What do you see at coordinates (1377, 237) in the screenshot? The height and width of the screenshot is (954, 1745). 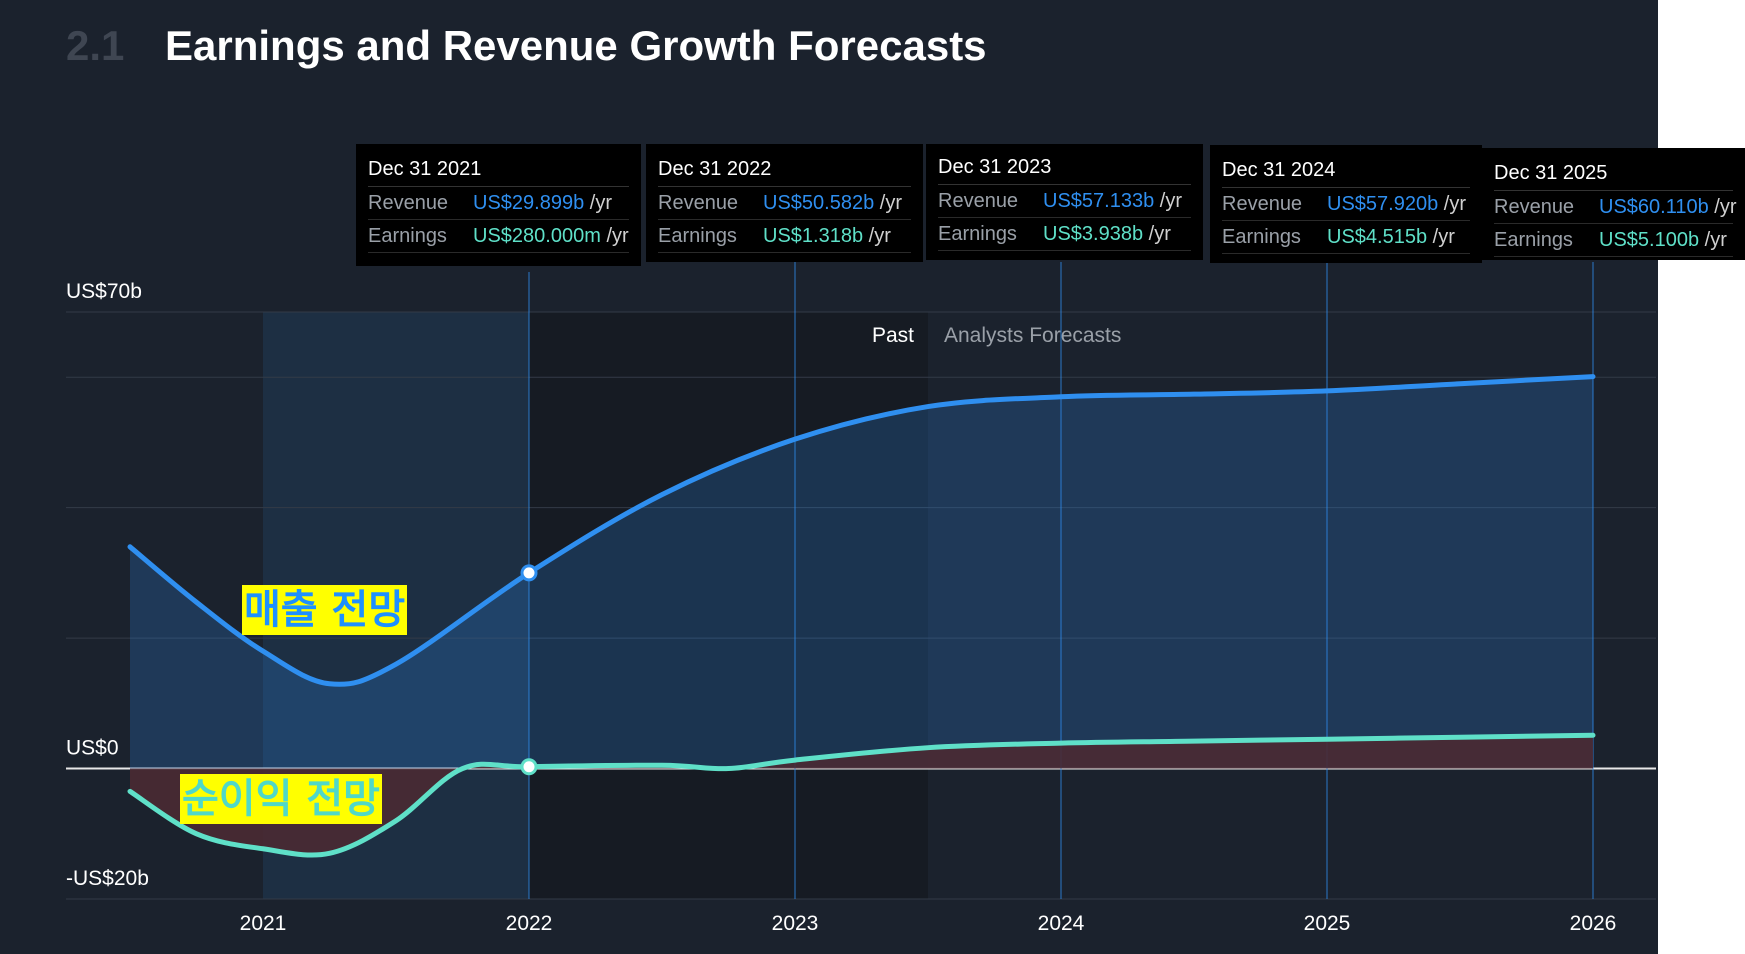 I see `earnings-value: US$4.515b` at bounding box center [1377, 237].